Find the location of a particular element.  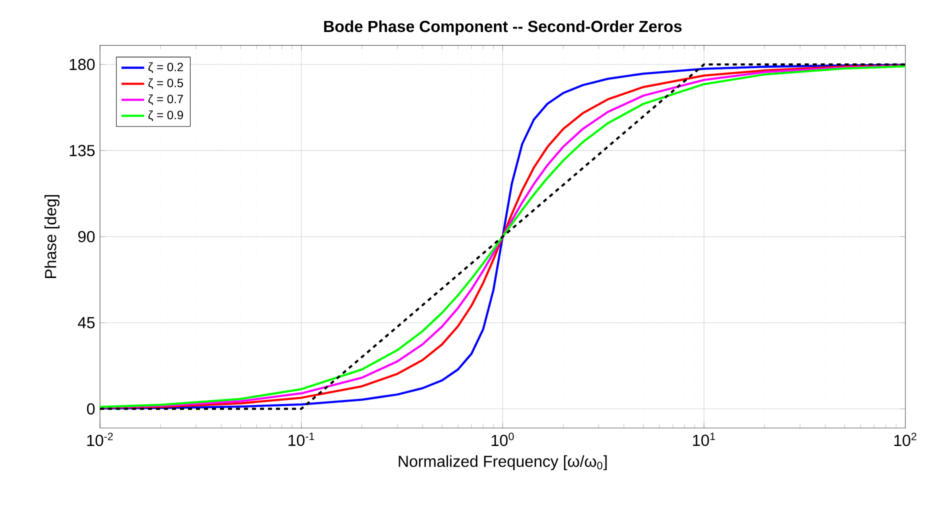

legend-label: ζ = 0.2 is located at coordinates (165, 68).